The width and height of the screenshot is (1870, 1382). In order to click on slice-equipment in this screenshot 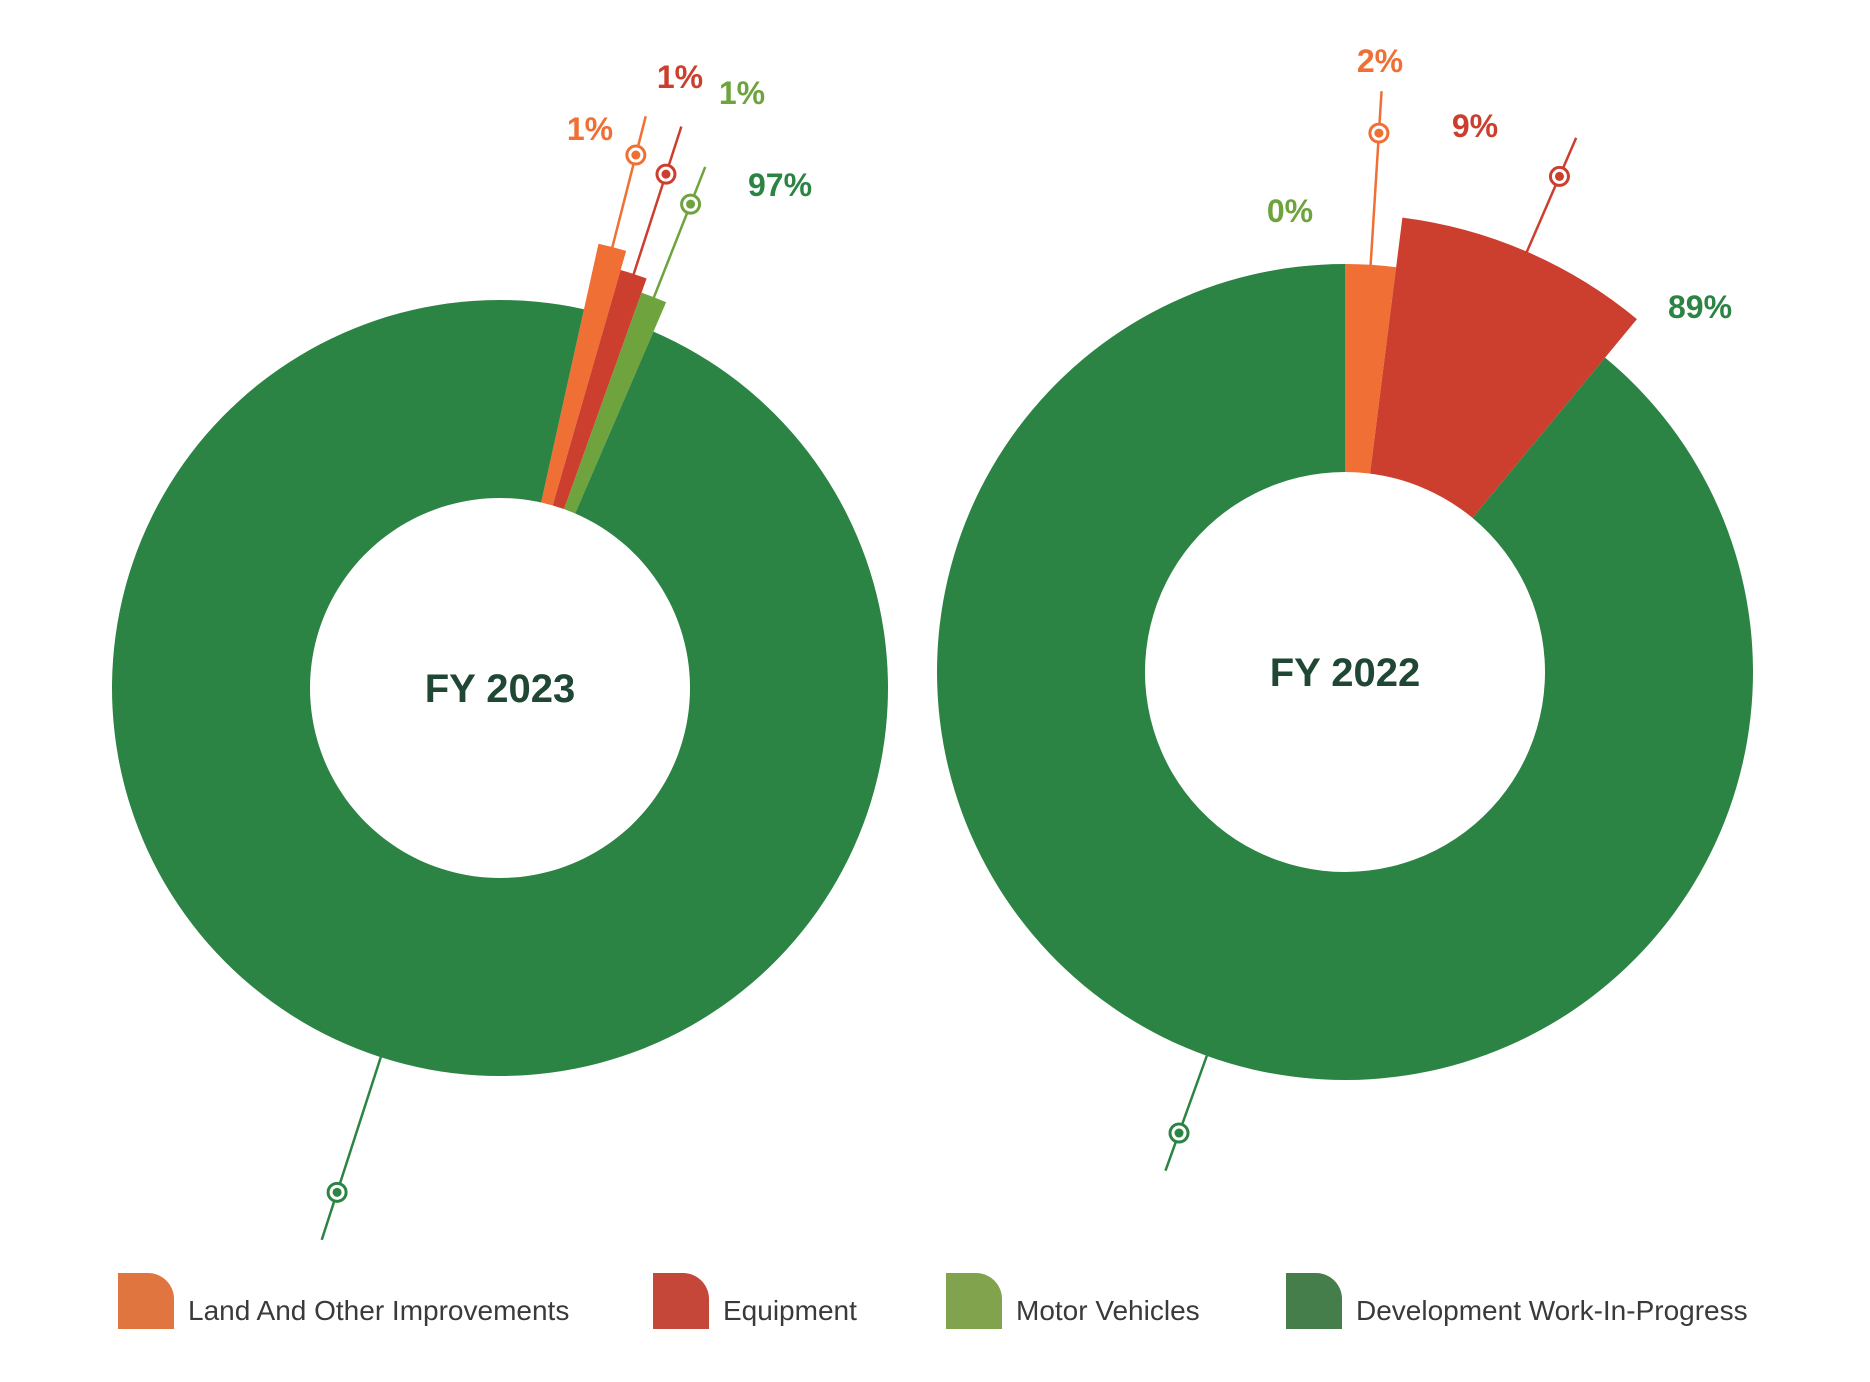, I will do `click(1503, 367)`.